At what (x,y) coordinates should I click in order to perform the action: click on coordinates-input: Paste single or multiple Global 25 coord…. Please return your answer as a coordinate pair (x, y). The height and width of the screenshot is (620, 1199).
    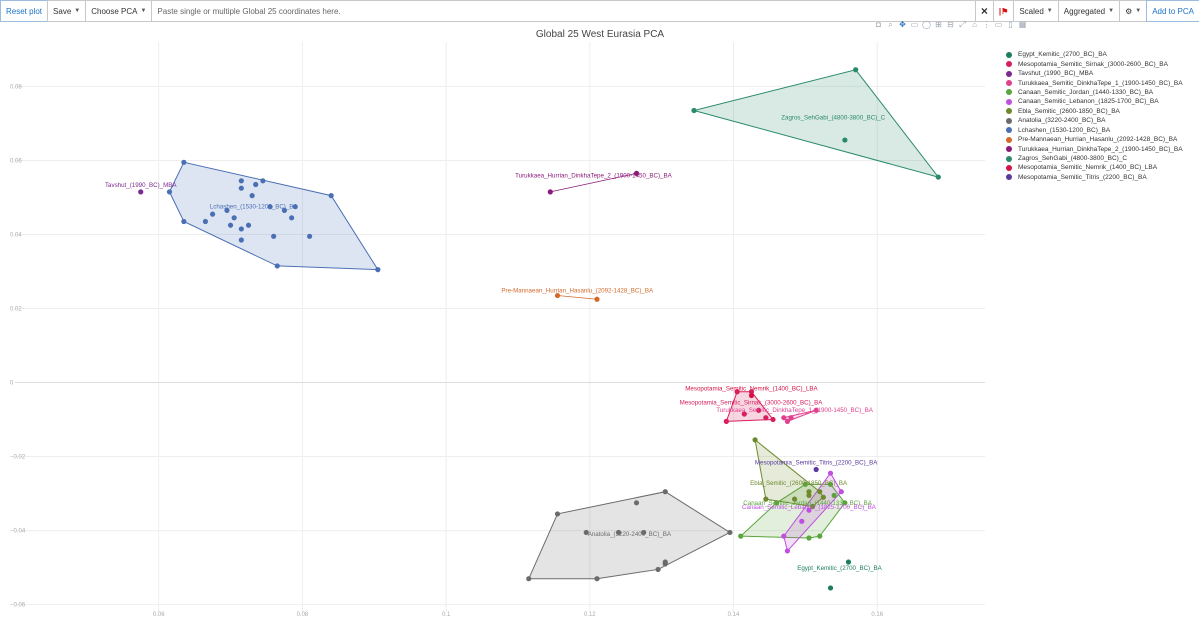
    Looking at the image, I should click on (563, 11).